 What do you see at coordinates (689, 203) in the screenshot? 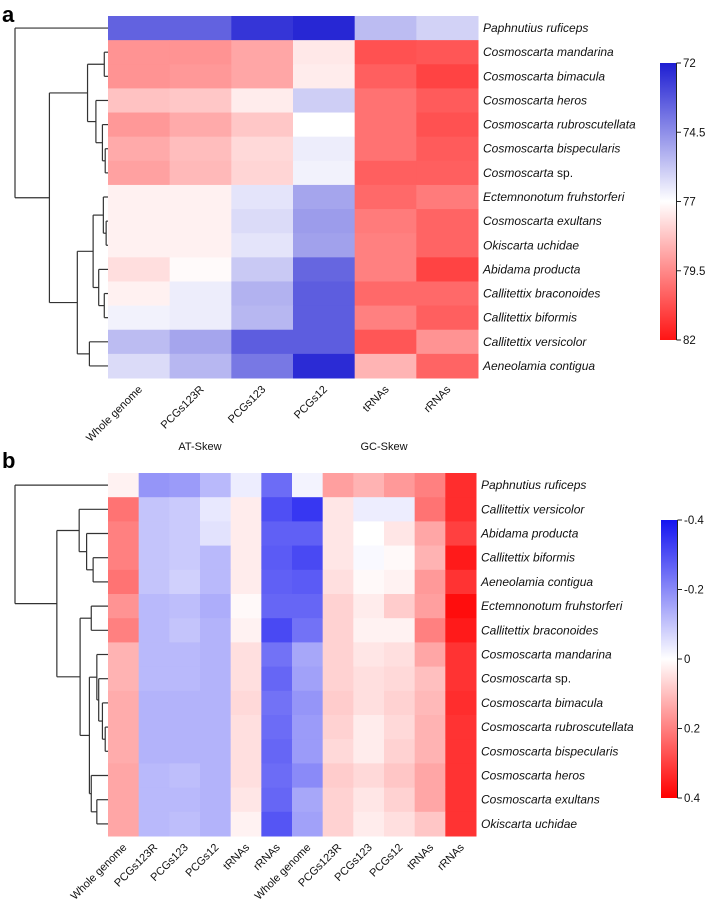
I see `colorbar-tick-label: 77` at bounding box center [689, 203].